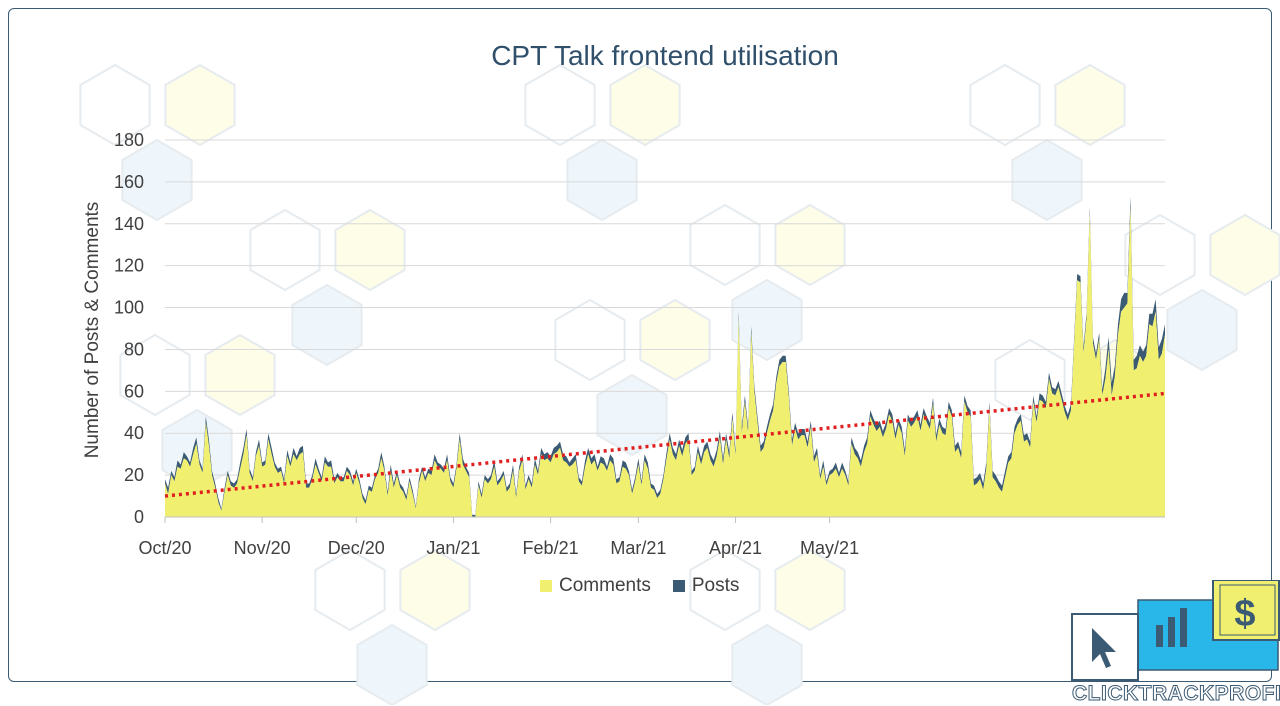 The height and width of the screenshot is (706, 1280). I want to click on legend-item-posts: Posts, so click(706, 586).